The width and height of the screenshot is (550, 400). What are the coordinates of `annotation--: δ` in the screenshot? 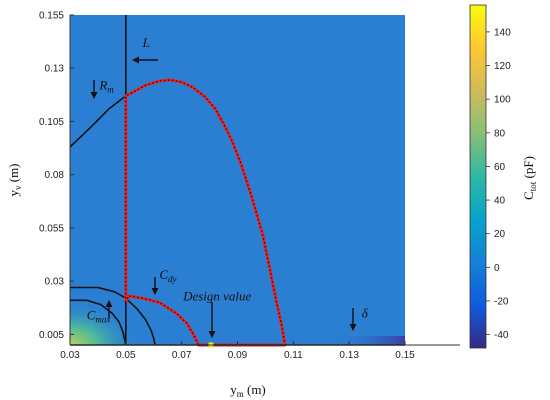 It's located at (365, 312).